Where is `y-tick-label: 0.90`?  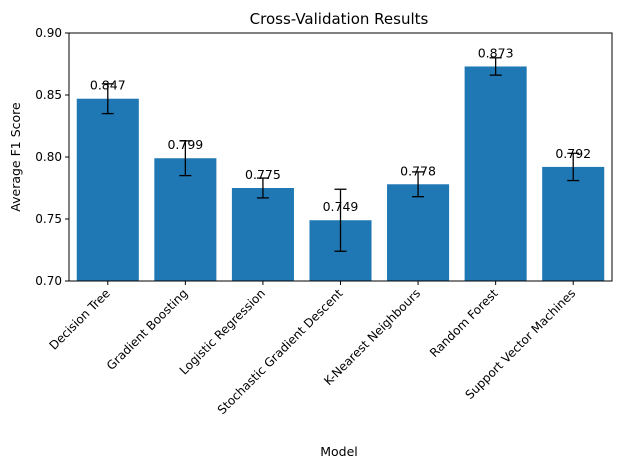 y-tick-label: 0.90 is located at coordinates (48, 33).